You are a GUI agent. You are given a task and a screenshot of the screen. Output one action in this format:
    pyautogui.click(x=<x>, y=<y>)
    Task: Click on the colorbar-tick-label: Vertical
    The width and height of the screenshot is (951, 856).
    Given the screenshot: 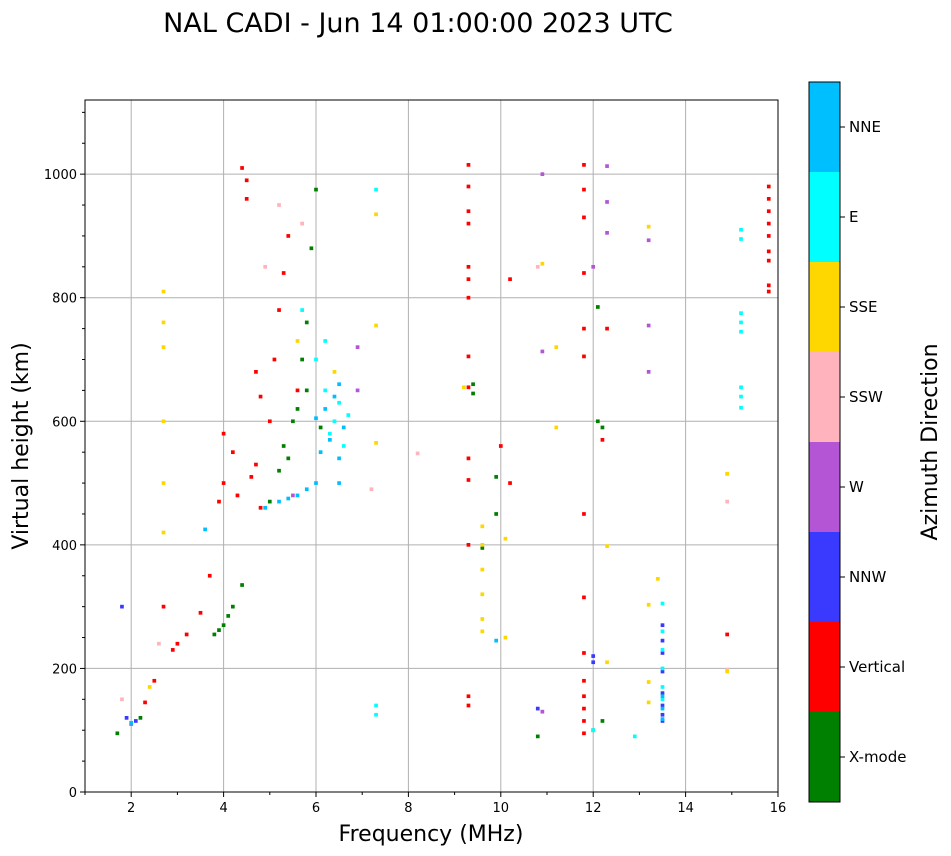 What is the action you would take?
    pyautogui.click(x=877, y=667)
    